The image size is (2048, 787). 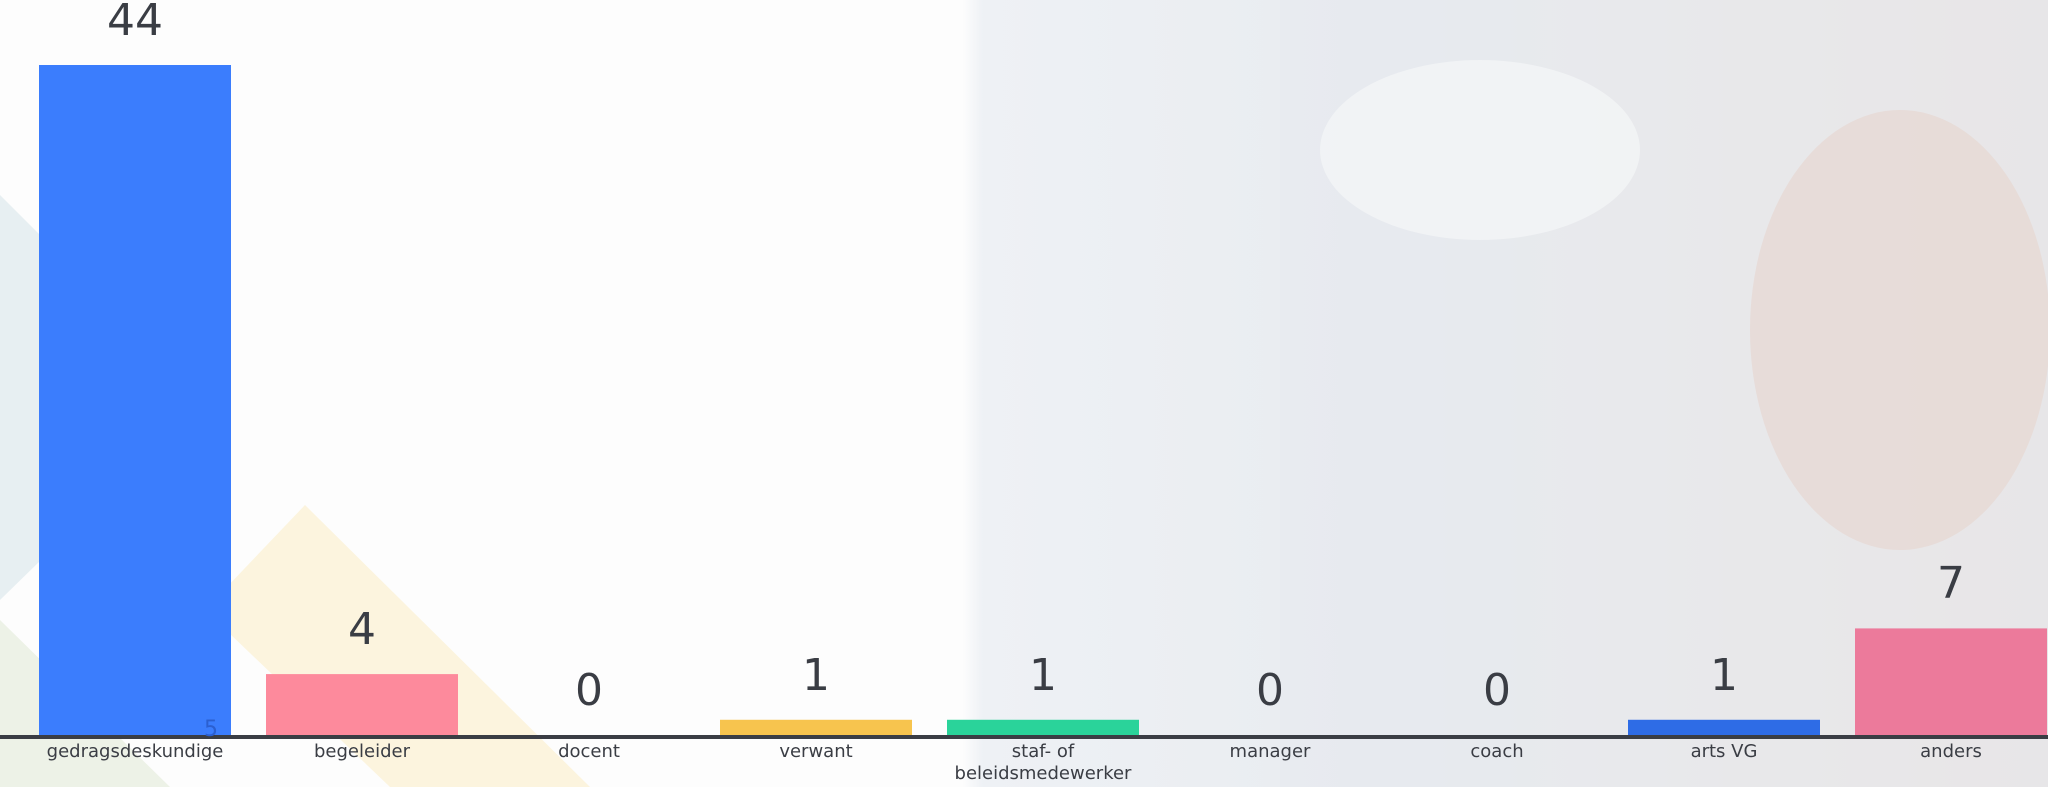 I want to click on baseline, so click(x=1024, y=737).